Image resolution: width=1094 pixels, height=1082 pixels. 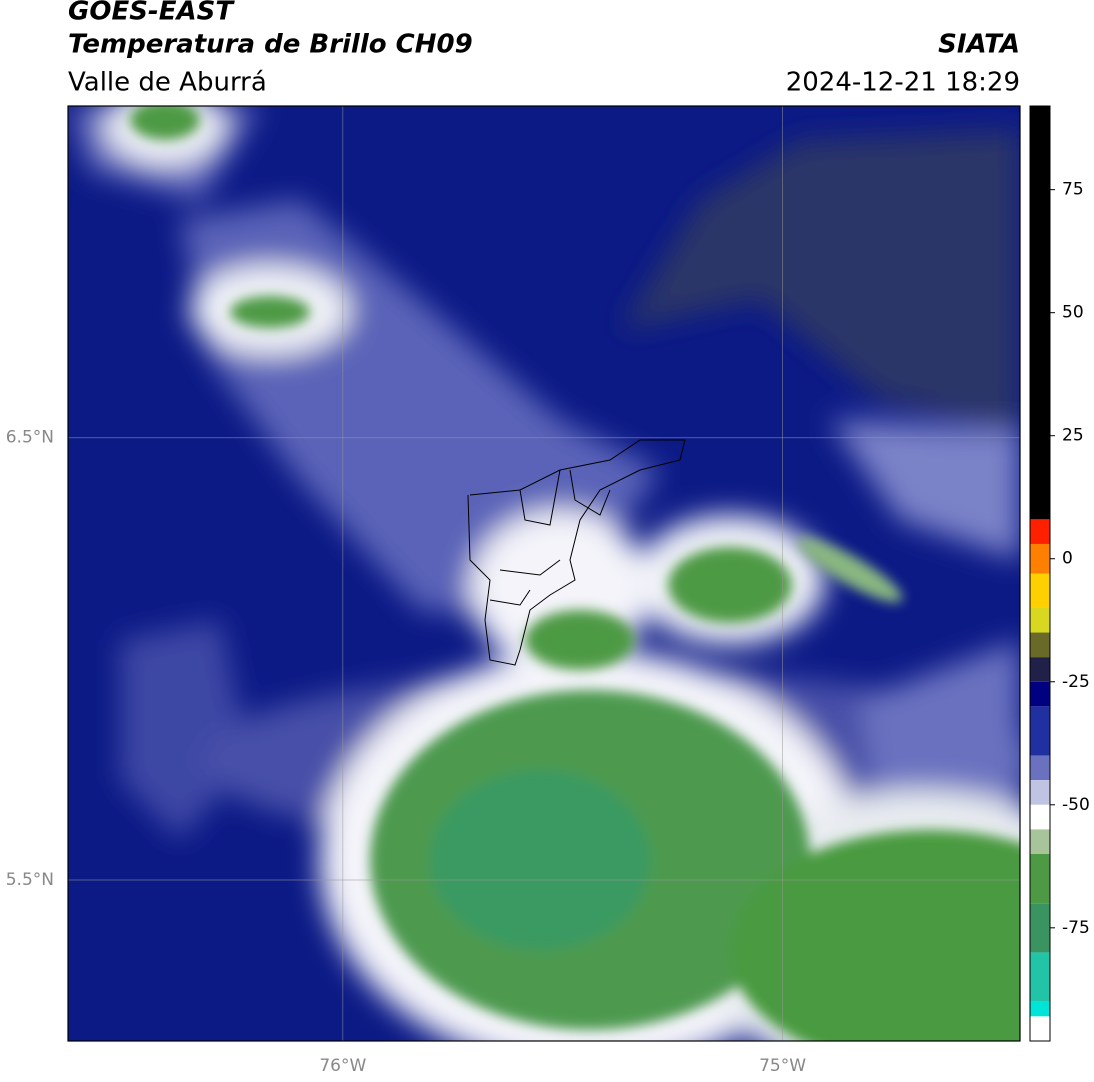 What do you see at coordinates (782, 1066) in the screenshot?
I see `x-tick-label: 75°W` at bounding box center [782, 1066].